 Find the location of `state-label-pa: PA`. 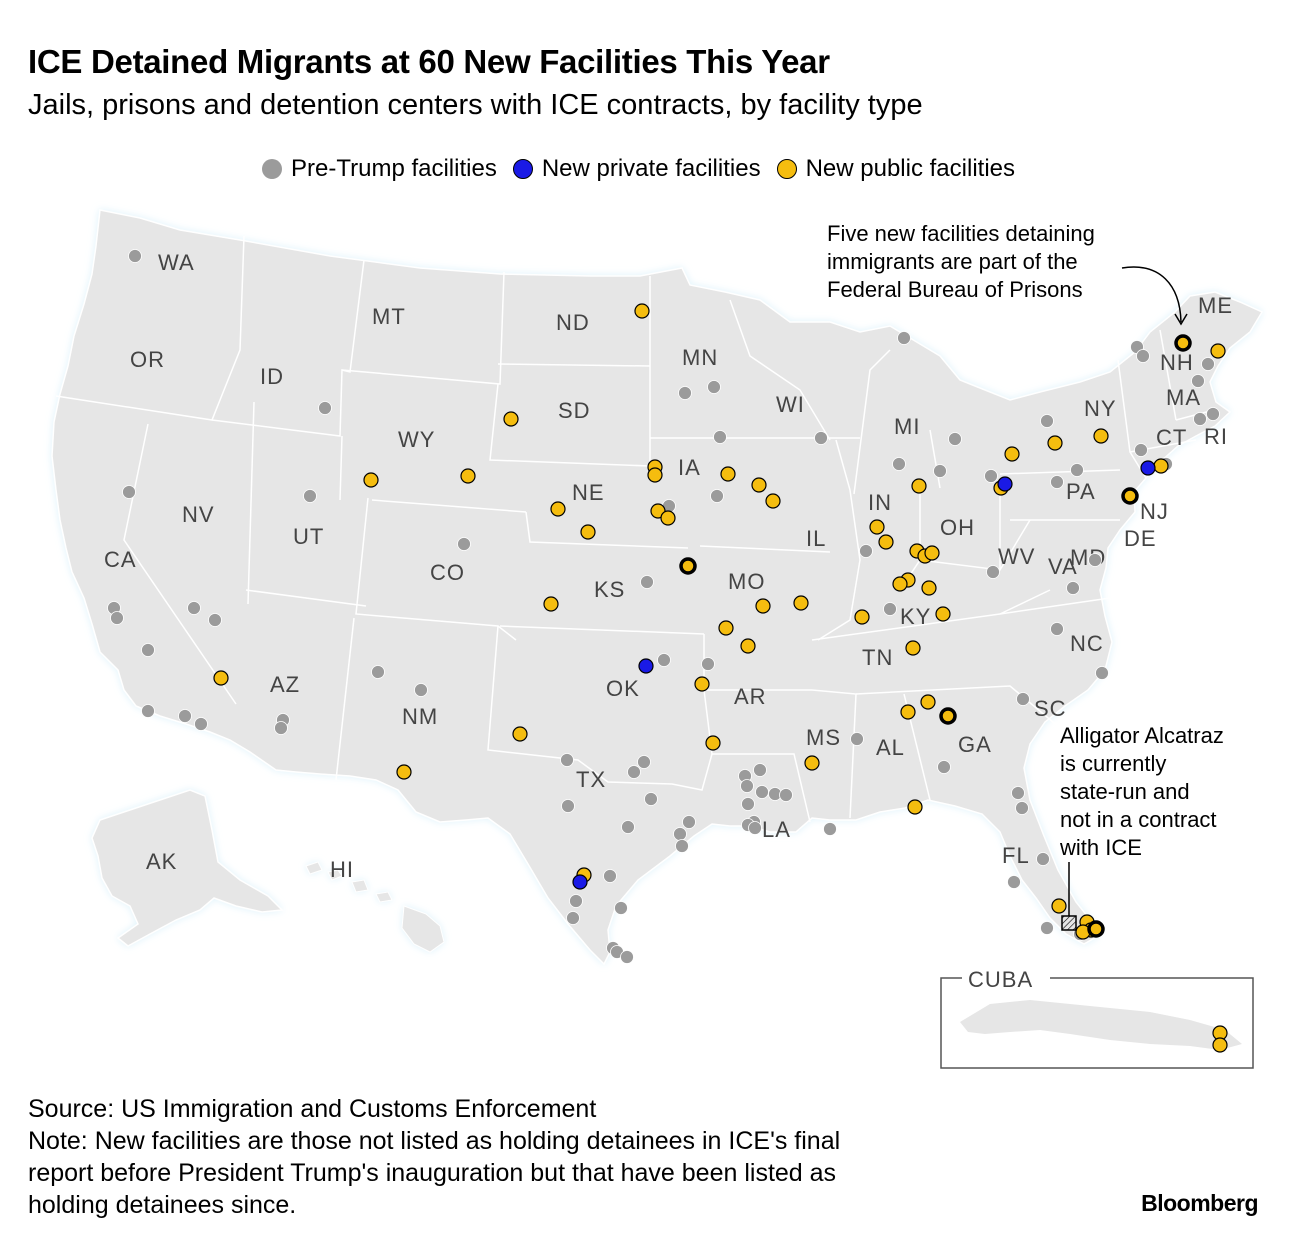

state-label-pa: PA is located at coordinates (1081, 491).